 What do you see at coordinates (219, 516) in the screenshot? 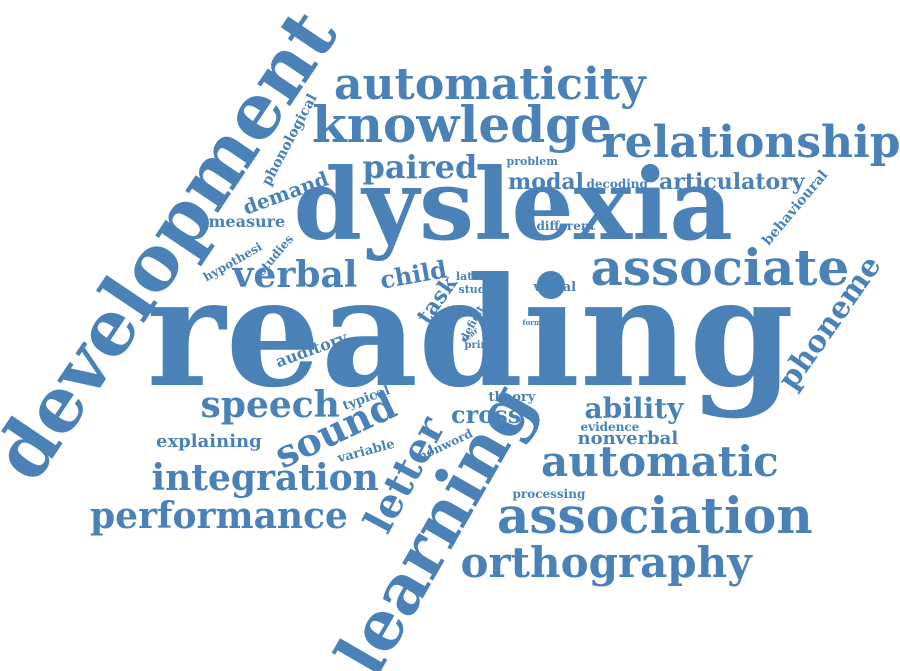
I see `word-performance: performance` at bounding box center [219, 516].